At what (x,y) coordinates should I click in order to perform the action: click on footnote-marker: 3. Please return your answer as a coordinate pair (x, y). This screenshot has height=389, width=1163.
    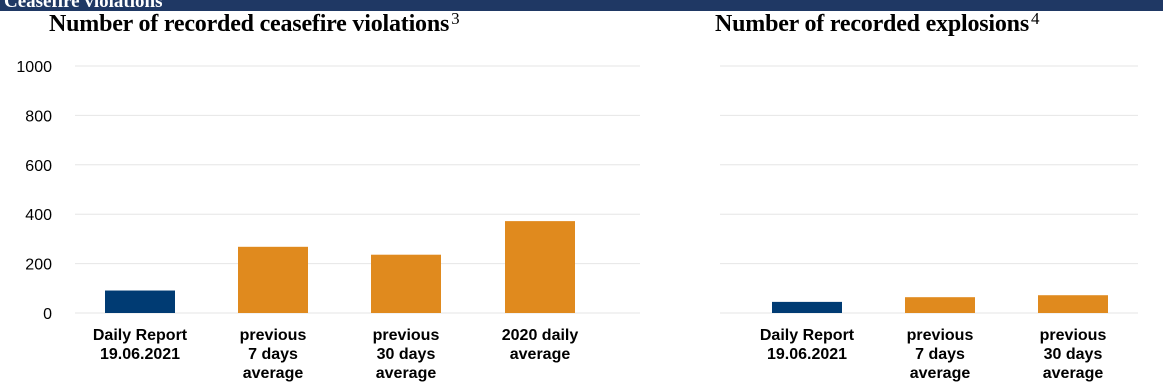
    Looking at the image, I should click on (455, 18).